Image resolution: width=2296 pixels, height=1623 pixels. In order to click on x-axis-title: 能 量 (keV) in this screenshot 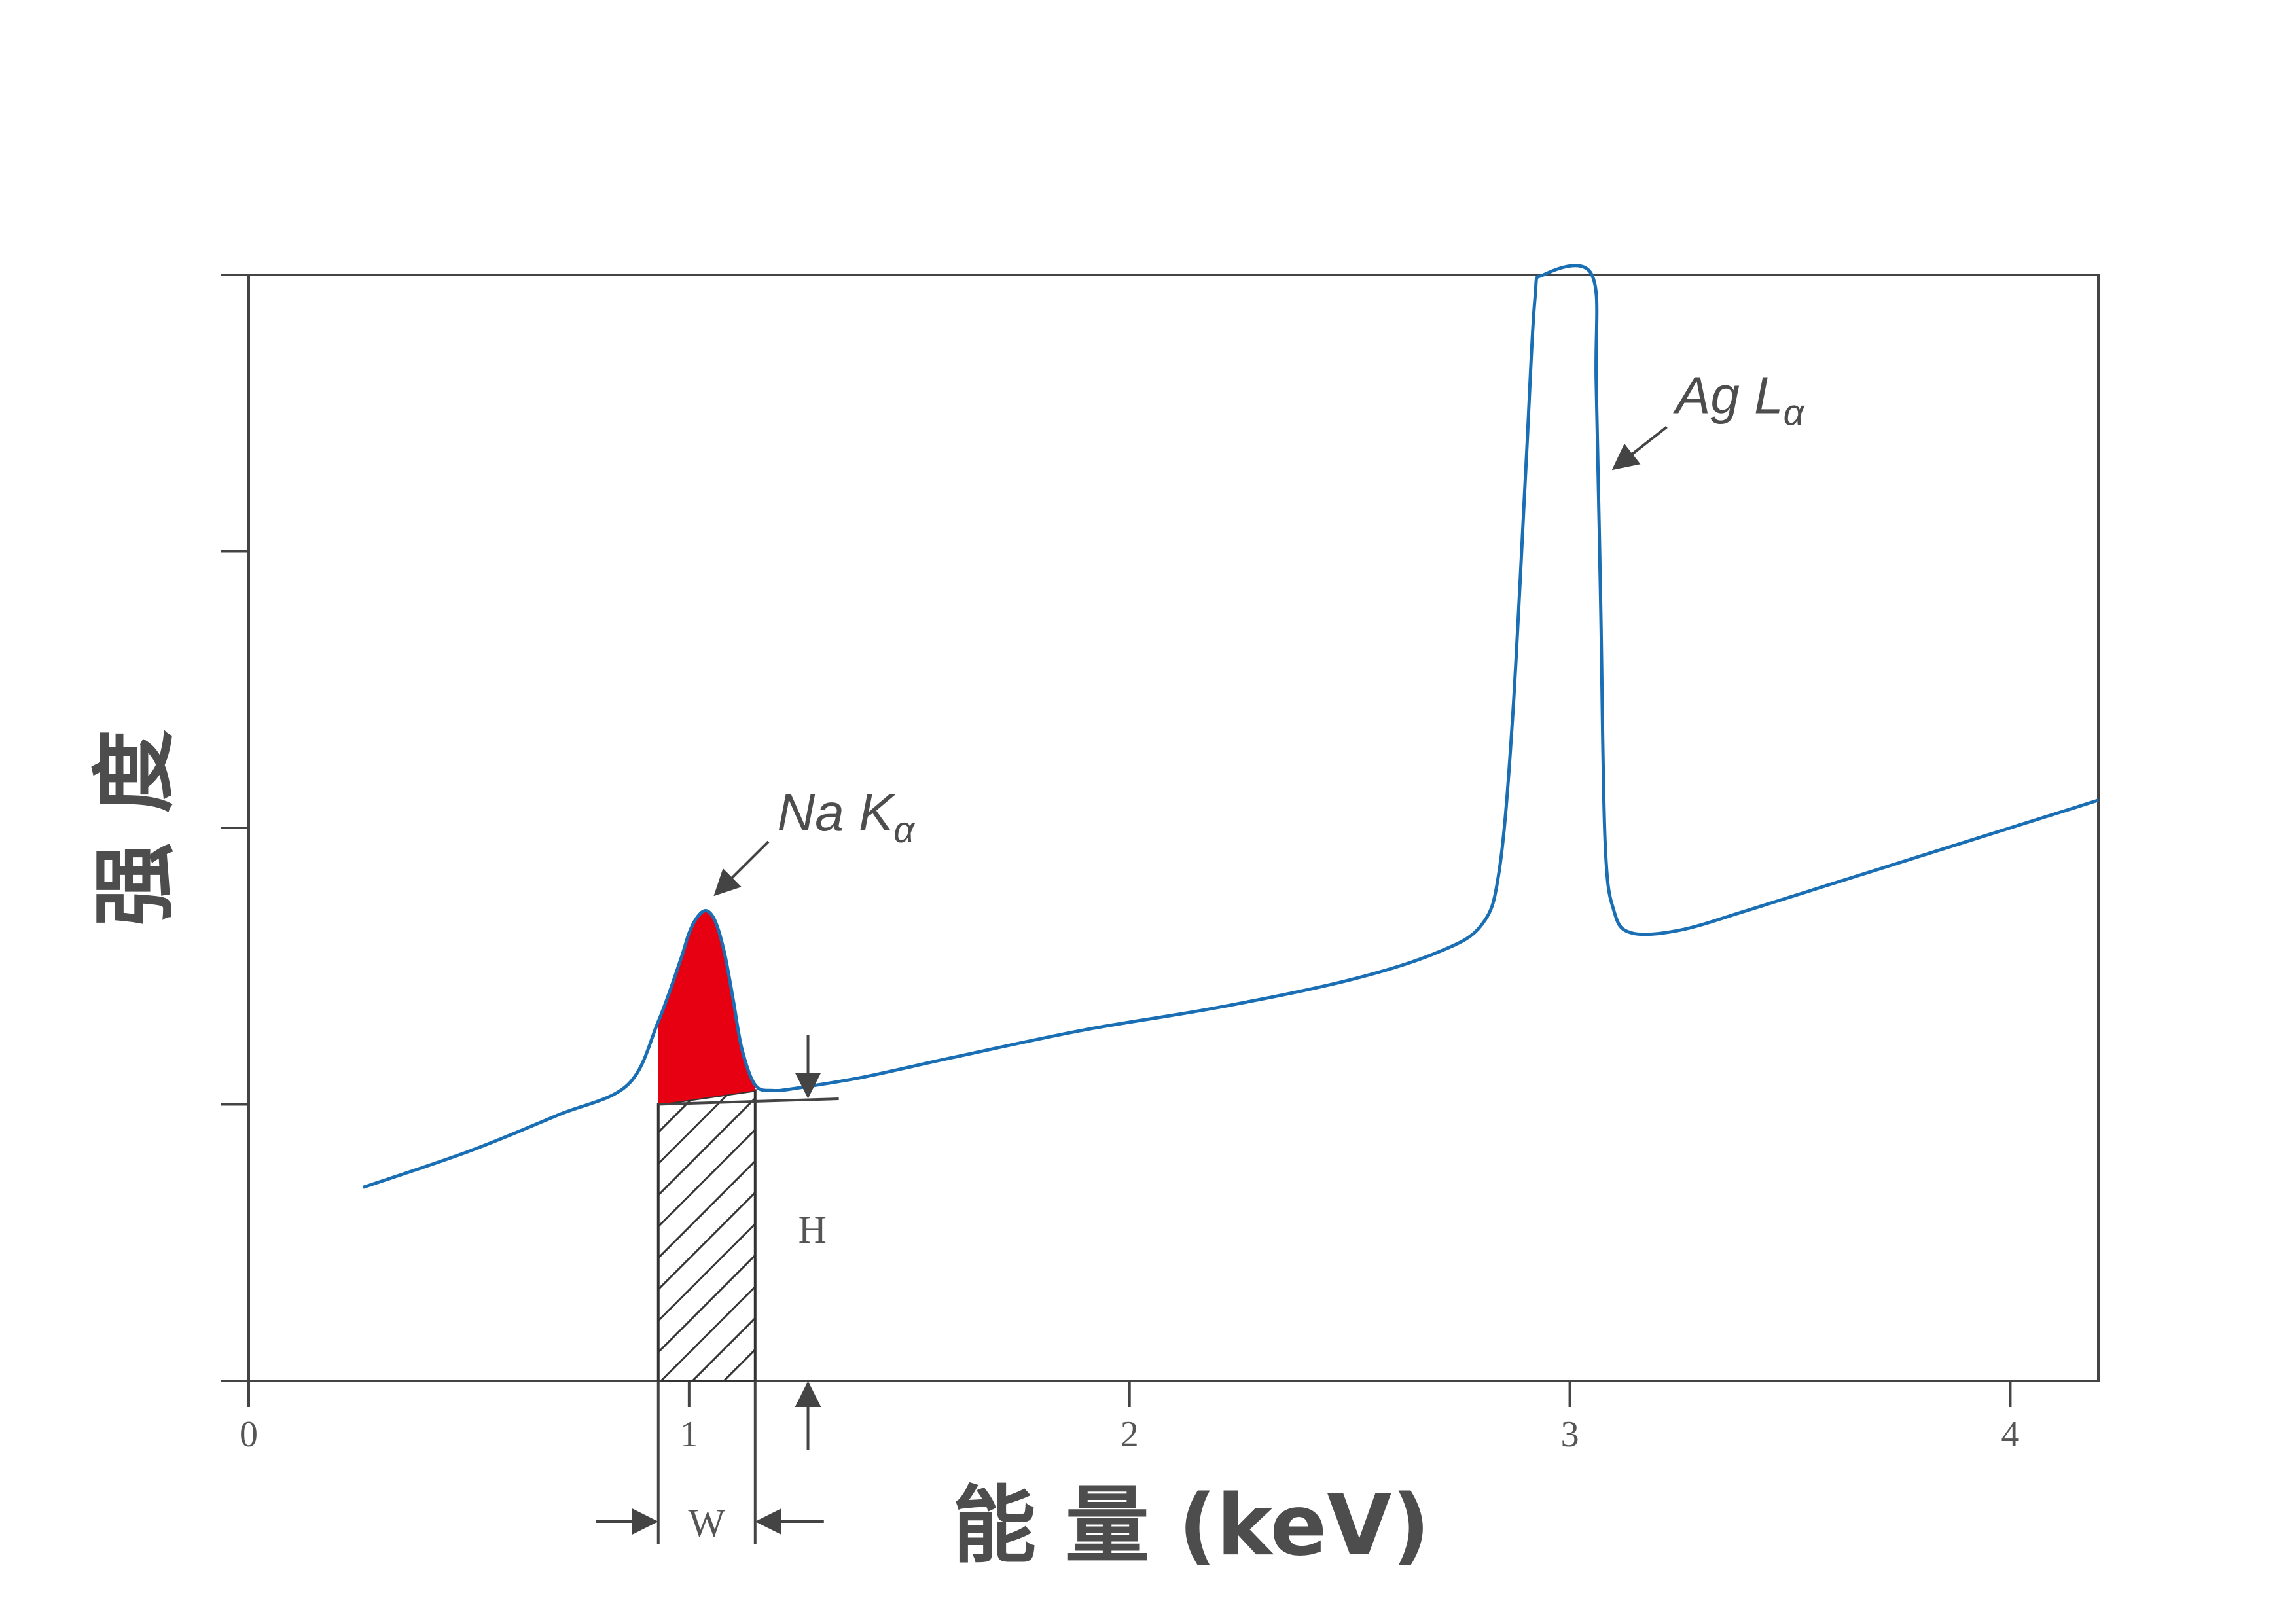, I will do `click(1191, 1526)`.